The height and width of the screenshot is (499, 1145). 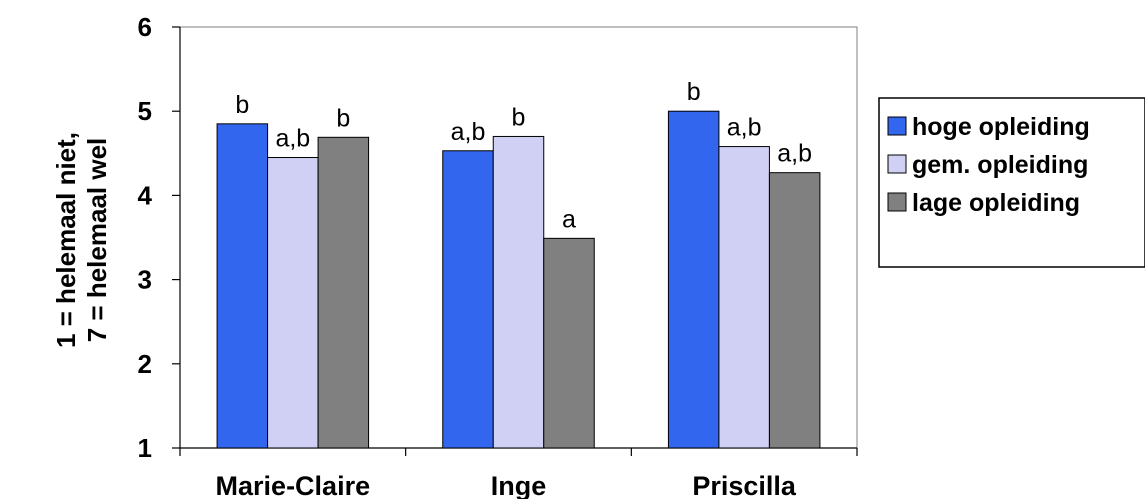 I want to click on legend-label: lage opleiding, so click(x=996, y=203).